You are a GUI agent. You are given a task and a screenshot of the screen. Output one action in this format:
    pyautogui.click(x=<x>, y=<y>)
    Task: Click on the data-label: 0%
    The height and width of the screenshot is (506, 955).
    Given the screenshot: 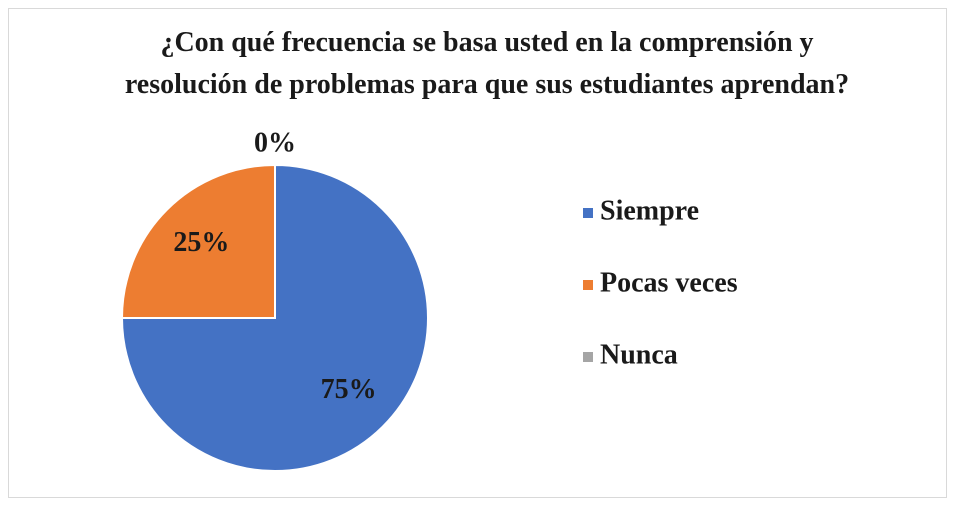 What is the action you would take?
    pyautogui.click(x=275, y=143)
    